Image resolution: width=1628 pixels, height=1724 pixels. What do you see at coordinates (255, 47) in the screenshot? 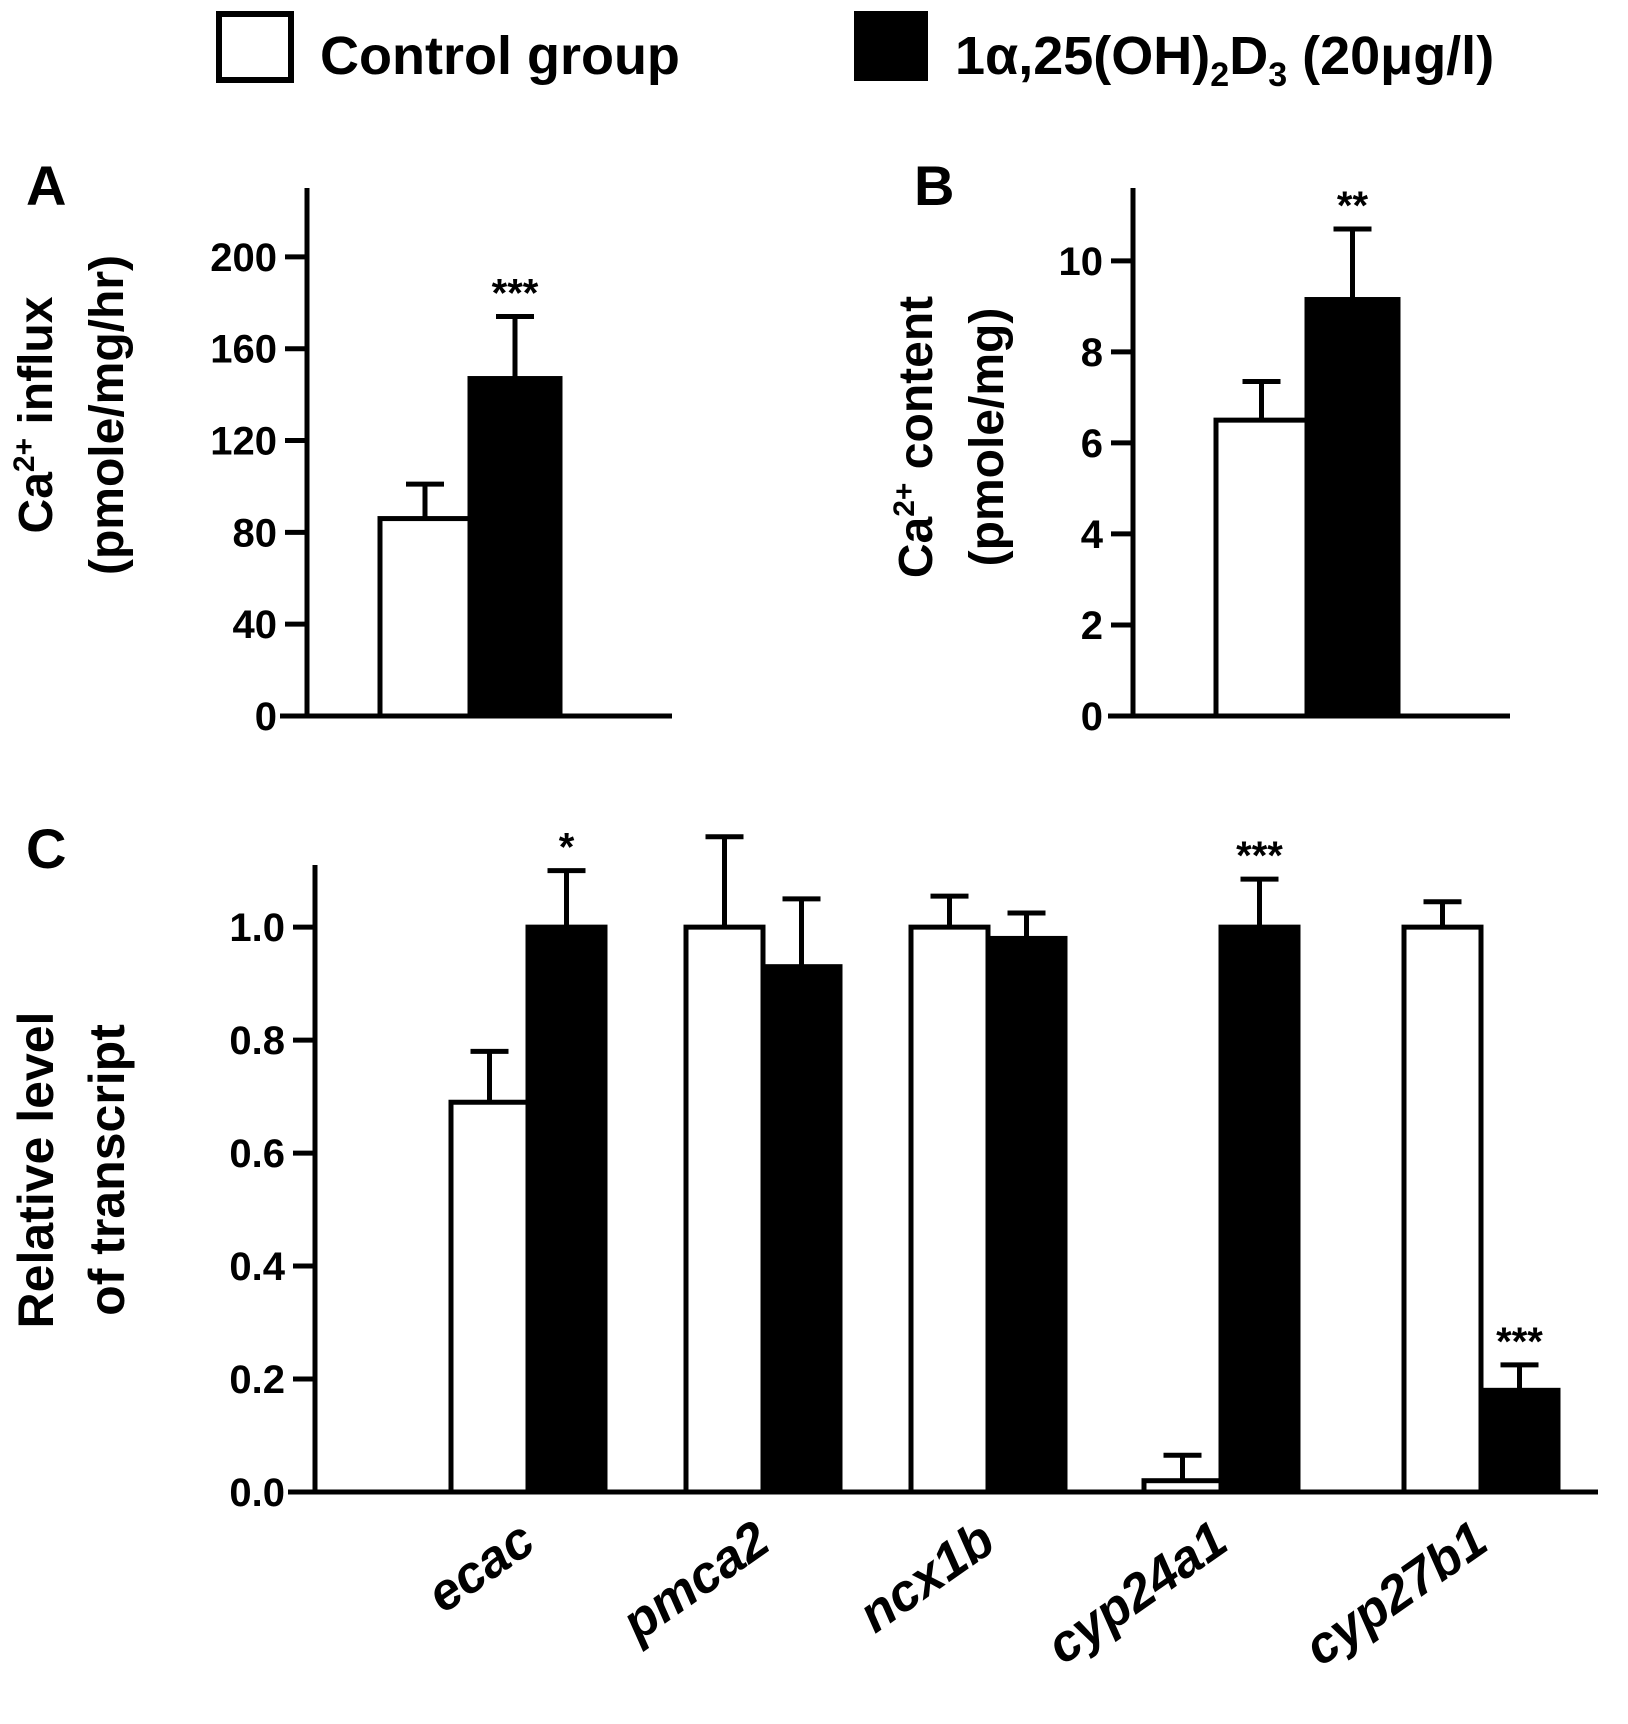
I see `legend-swatch-control` at bounding box center [255, 47].